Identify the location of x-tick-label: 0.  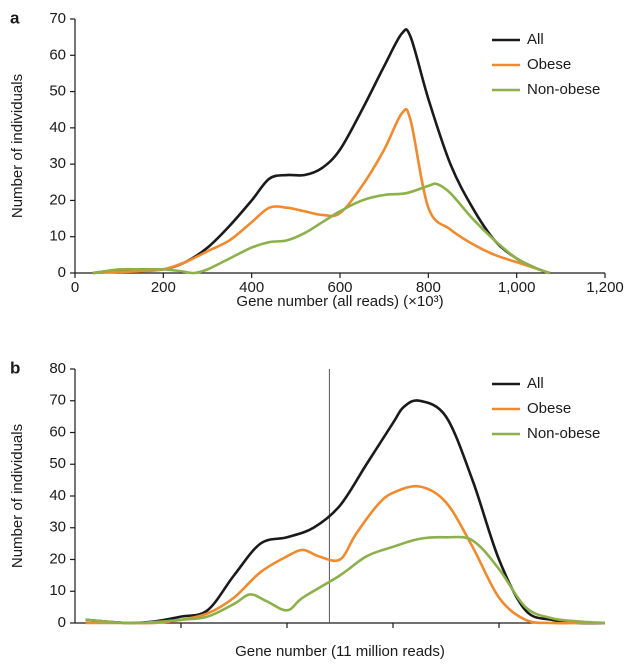
(75, 287).